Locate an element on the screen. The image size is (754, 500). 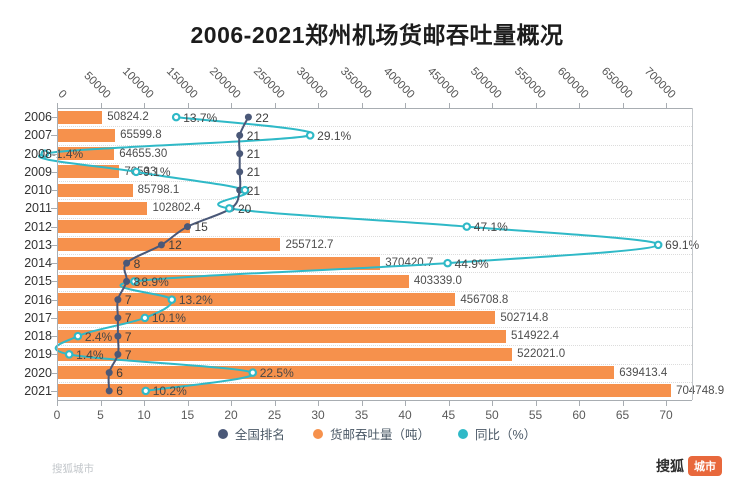
rank-label: 12 is located at coordinates (175, 245).